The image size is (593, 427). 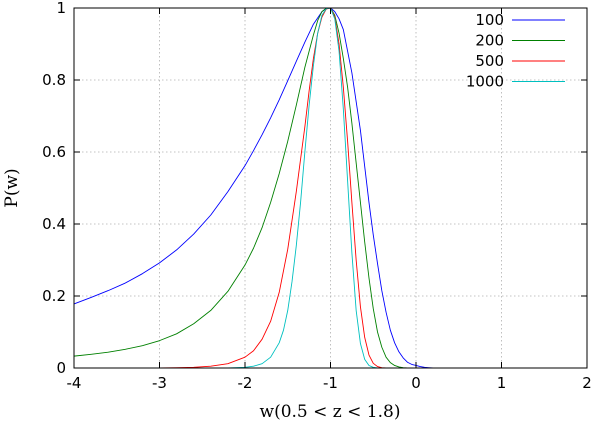 I want to click on legend-label-200: 200, so click(x=489, y=41).